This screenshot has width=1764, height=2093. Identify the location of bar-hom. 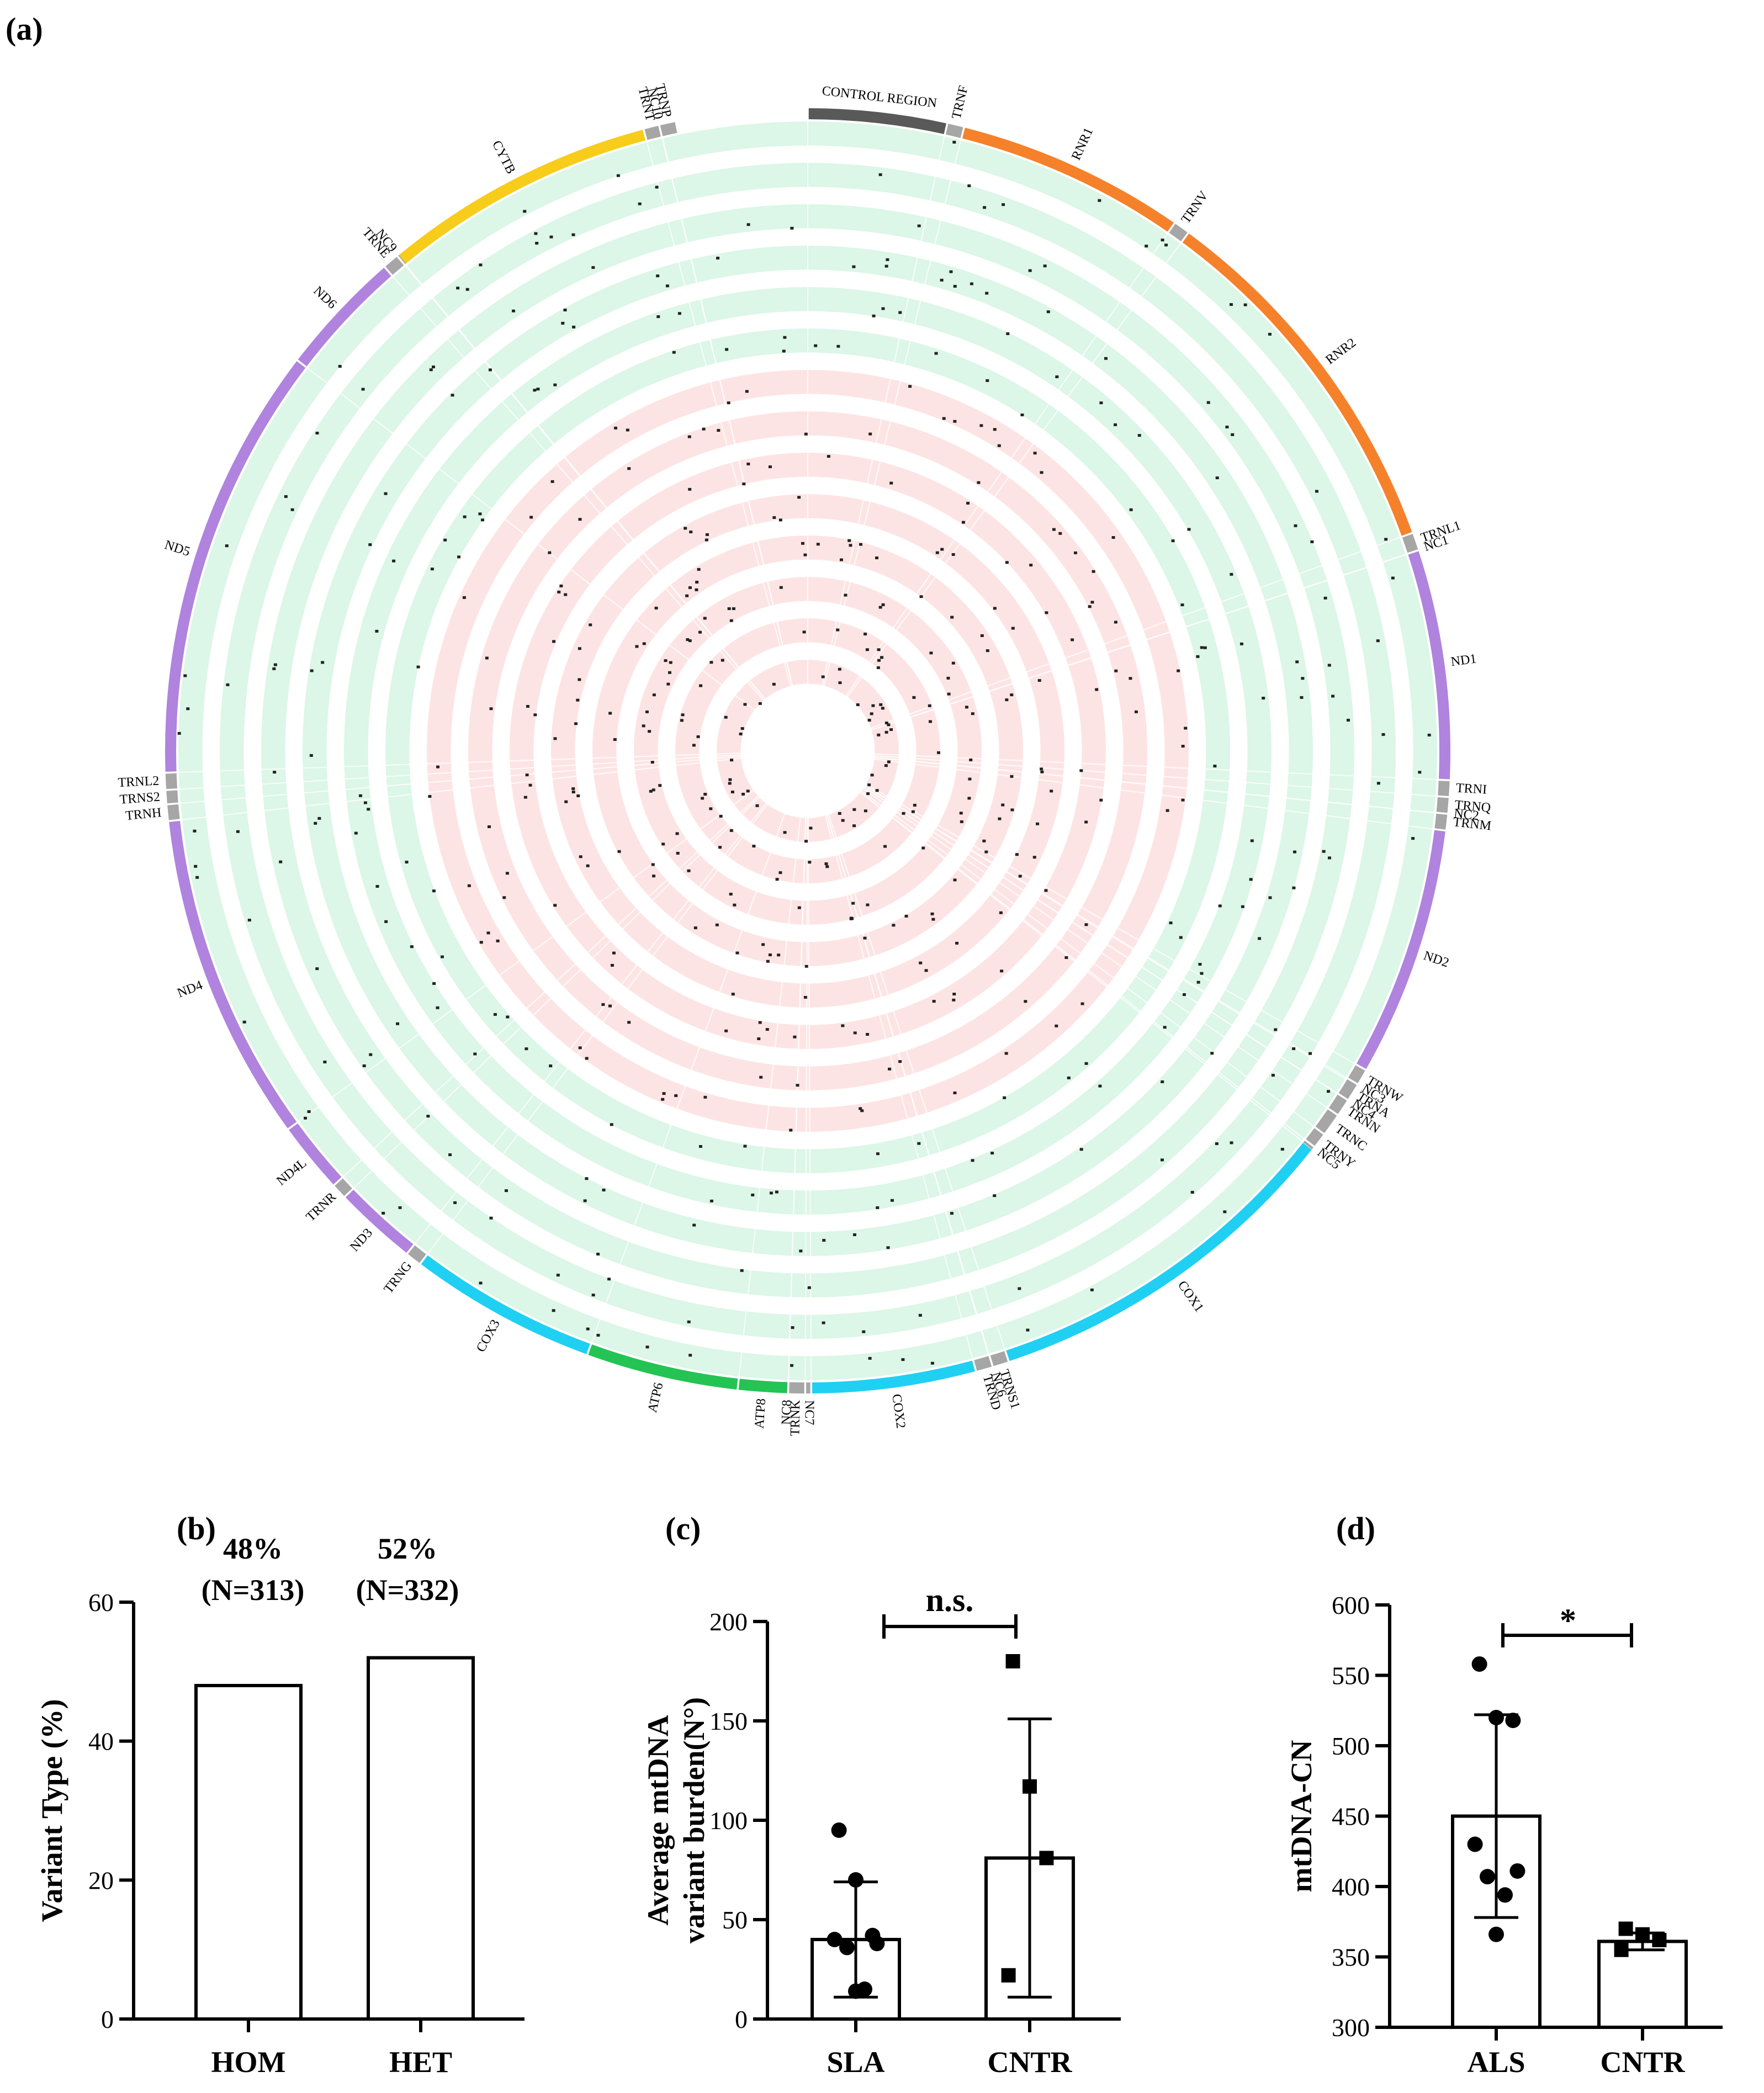
(249, 1853).